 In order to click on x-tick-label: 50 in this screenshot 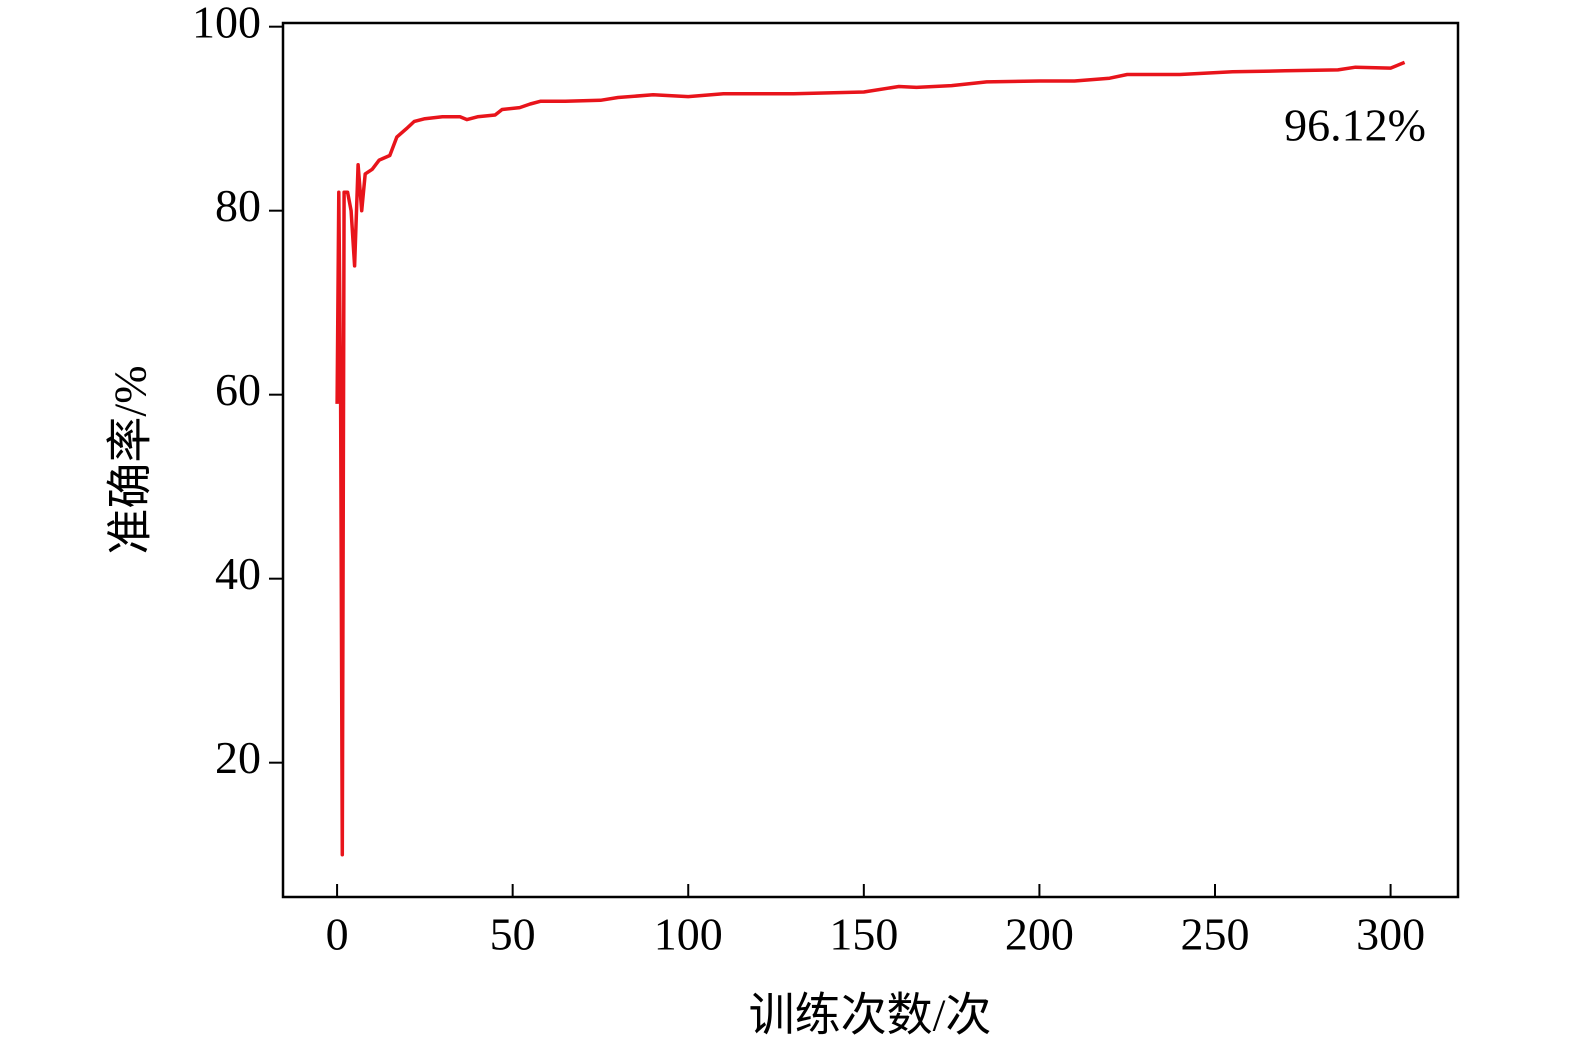, I will do `click(513, 934)`.